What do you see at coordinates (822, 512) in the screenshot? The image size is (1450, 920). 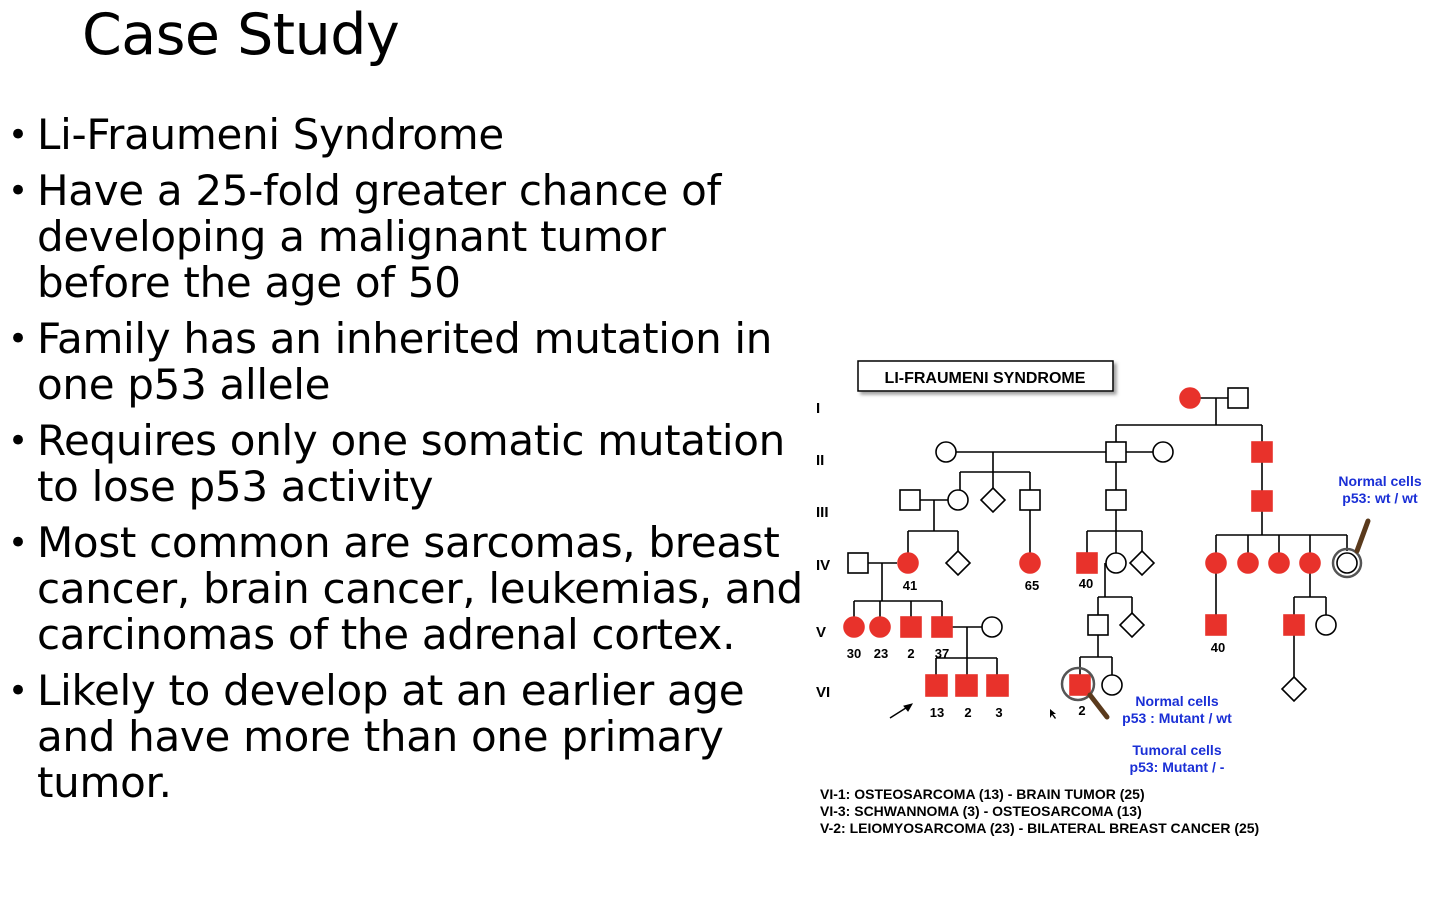 I see `generation-label-iii: III` at bounding box center [822, 512].